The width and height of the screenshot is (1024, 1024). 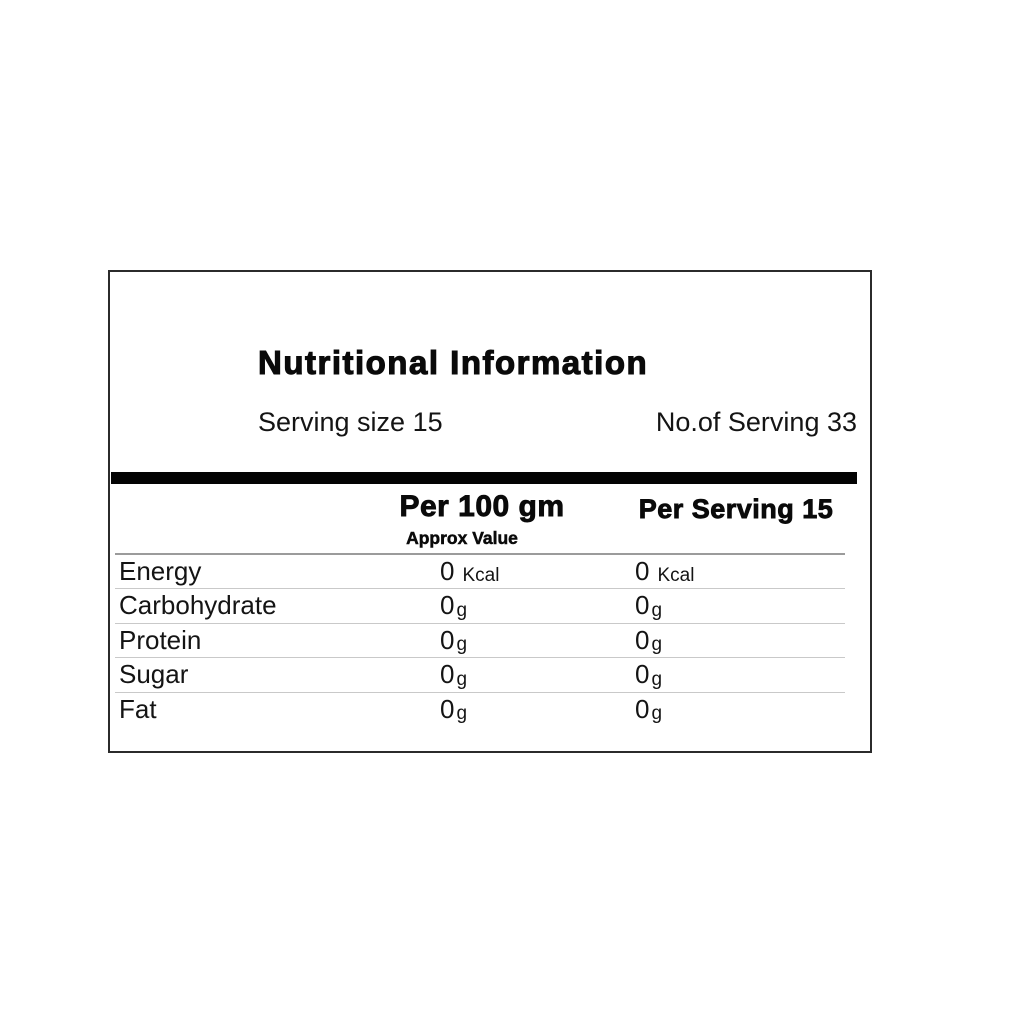 I want to click on separator-bar, so click(x=484, y=478).